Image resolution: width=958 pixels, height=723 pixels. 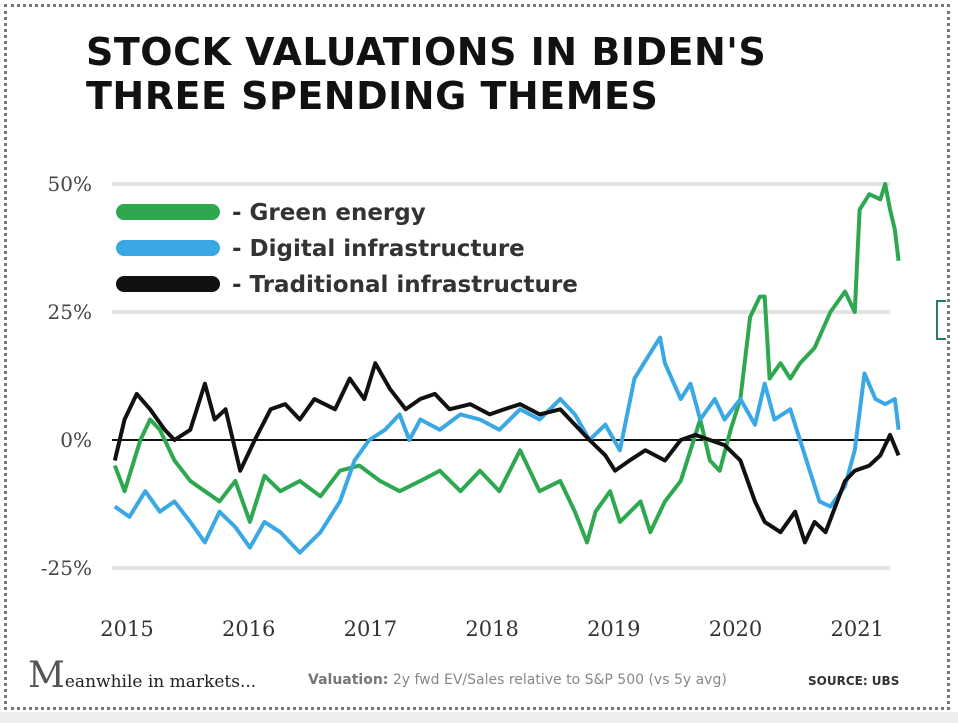 I want to click on source: SOURCE: UBS, so click(x=854, y=681).